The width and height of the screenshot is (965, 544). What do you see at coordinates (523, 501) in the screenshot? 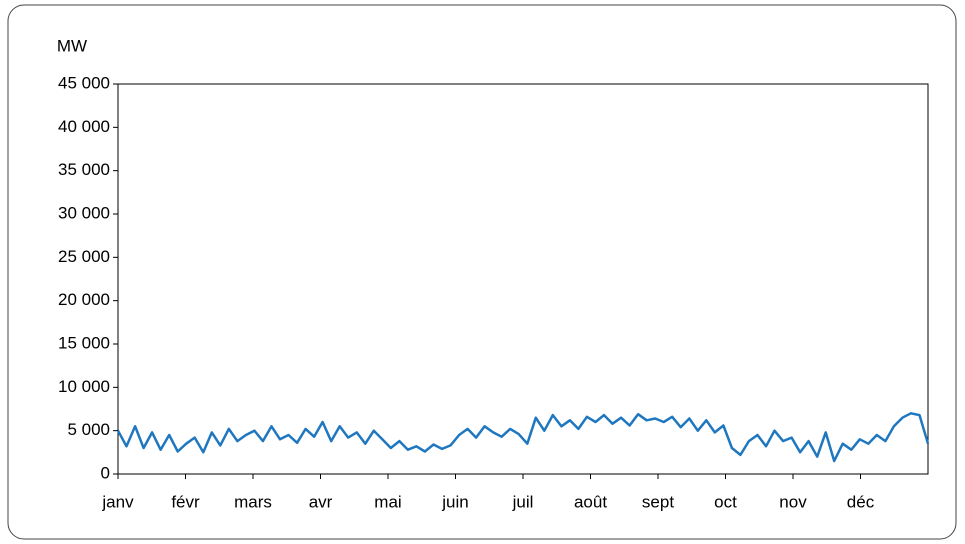
I see `x-tick-label: juil` at bounding box center [523, 501].